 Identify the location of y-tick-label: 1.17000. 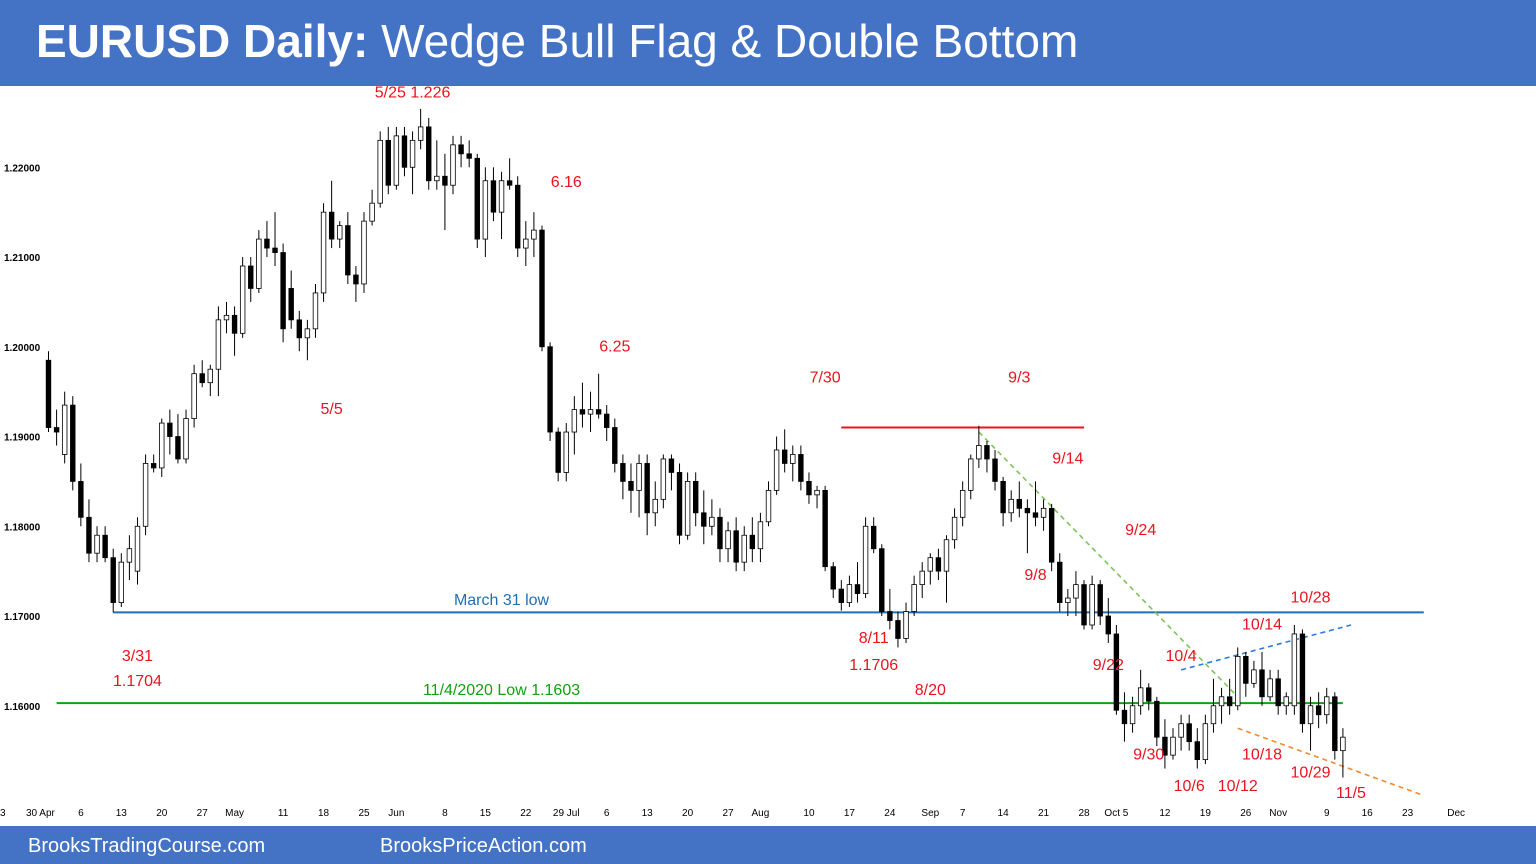
(22, 617).